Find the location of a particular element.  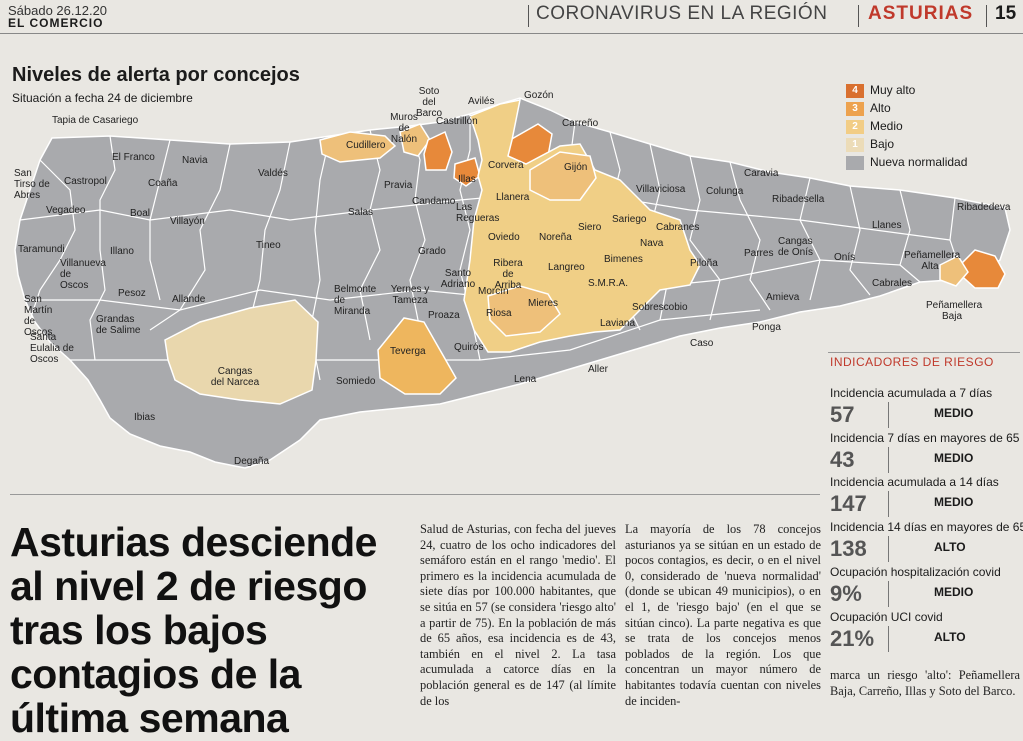

map-label: Gijón is located at coordinates (576, 167).